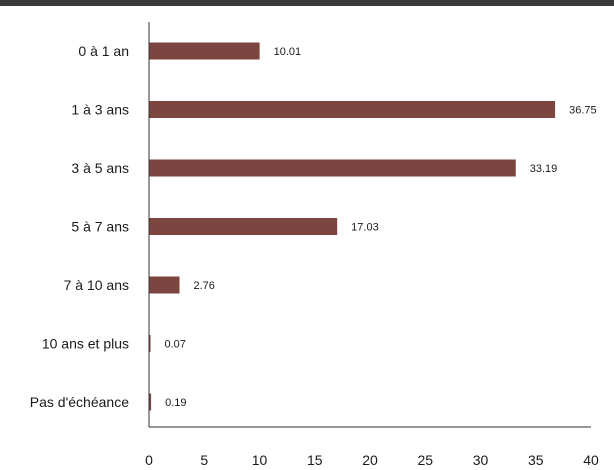 This screenshot has height=470, width=614. I want to click on data-label: 10.01, so click(288, 52).